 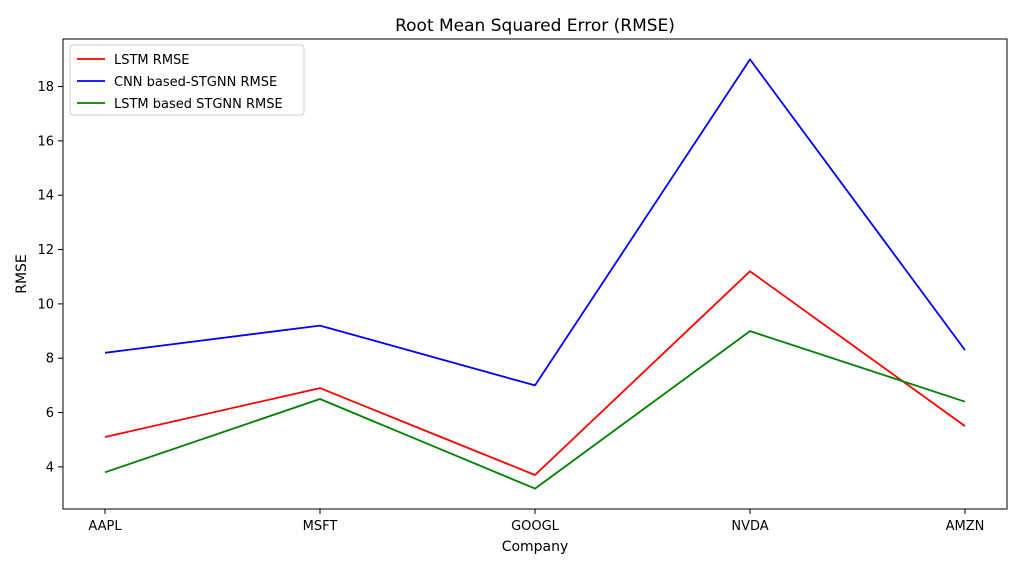 I want to click on legend-label: LSTM based STGNN RMSE, so click(x=198, y=104).